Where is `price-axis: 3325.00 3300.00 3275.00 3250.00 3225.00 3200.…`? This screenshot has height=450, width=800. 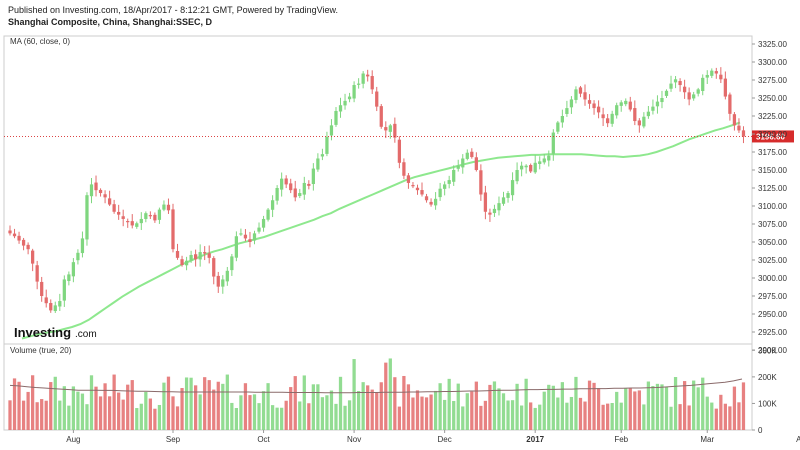
price-axis: 3325.00 3300.00 3275.00 3250.00 3225.00 3200.… is located at coordinates (769, 197).